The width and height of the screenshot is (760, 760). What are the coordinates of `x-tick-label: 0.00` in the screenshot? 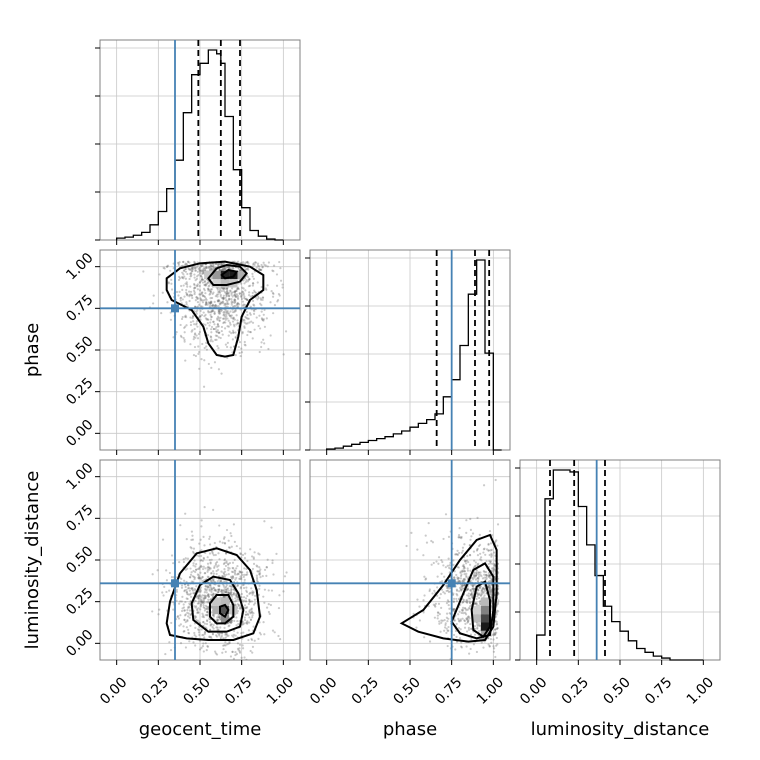 It's located at (323, 690).